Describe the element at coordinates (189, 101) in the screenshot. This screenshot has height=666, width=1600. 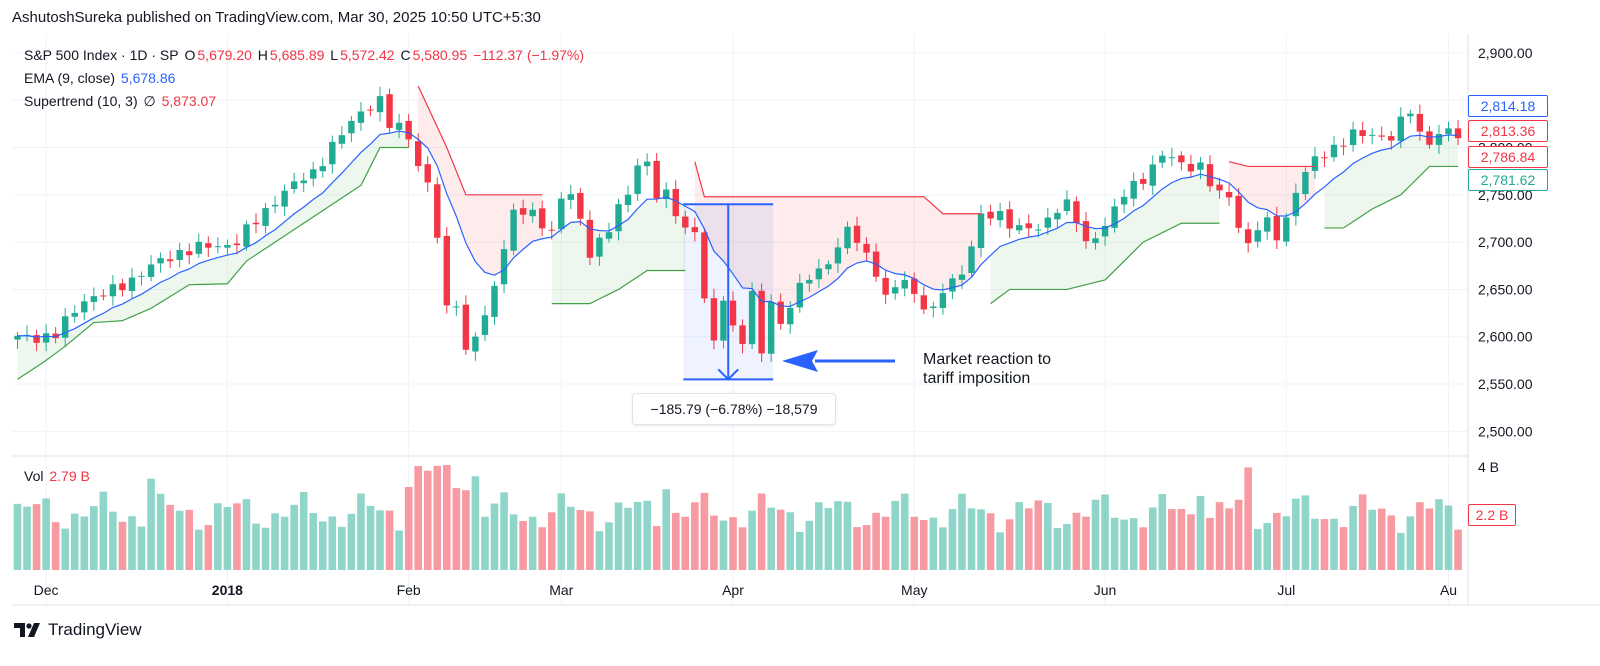
I see `supertrend-value: 5,873.07` at that location.